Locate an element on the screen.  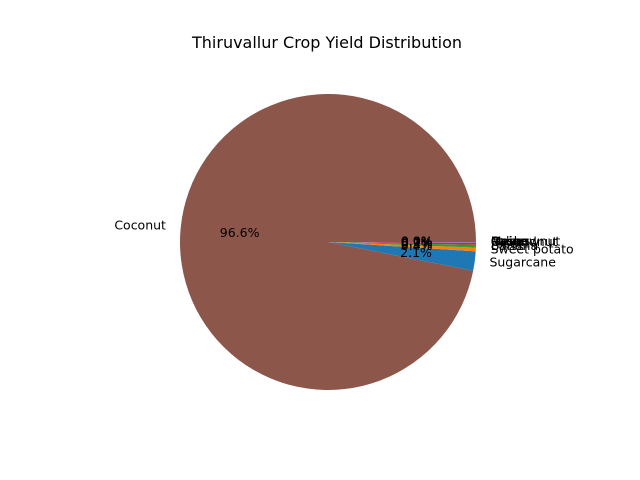
slice-percent-onion: 0.0% is located at coordinates (417, 241).